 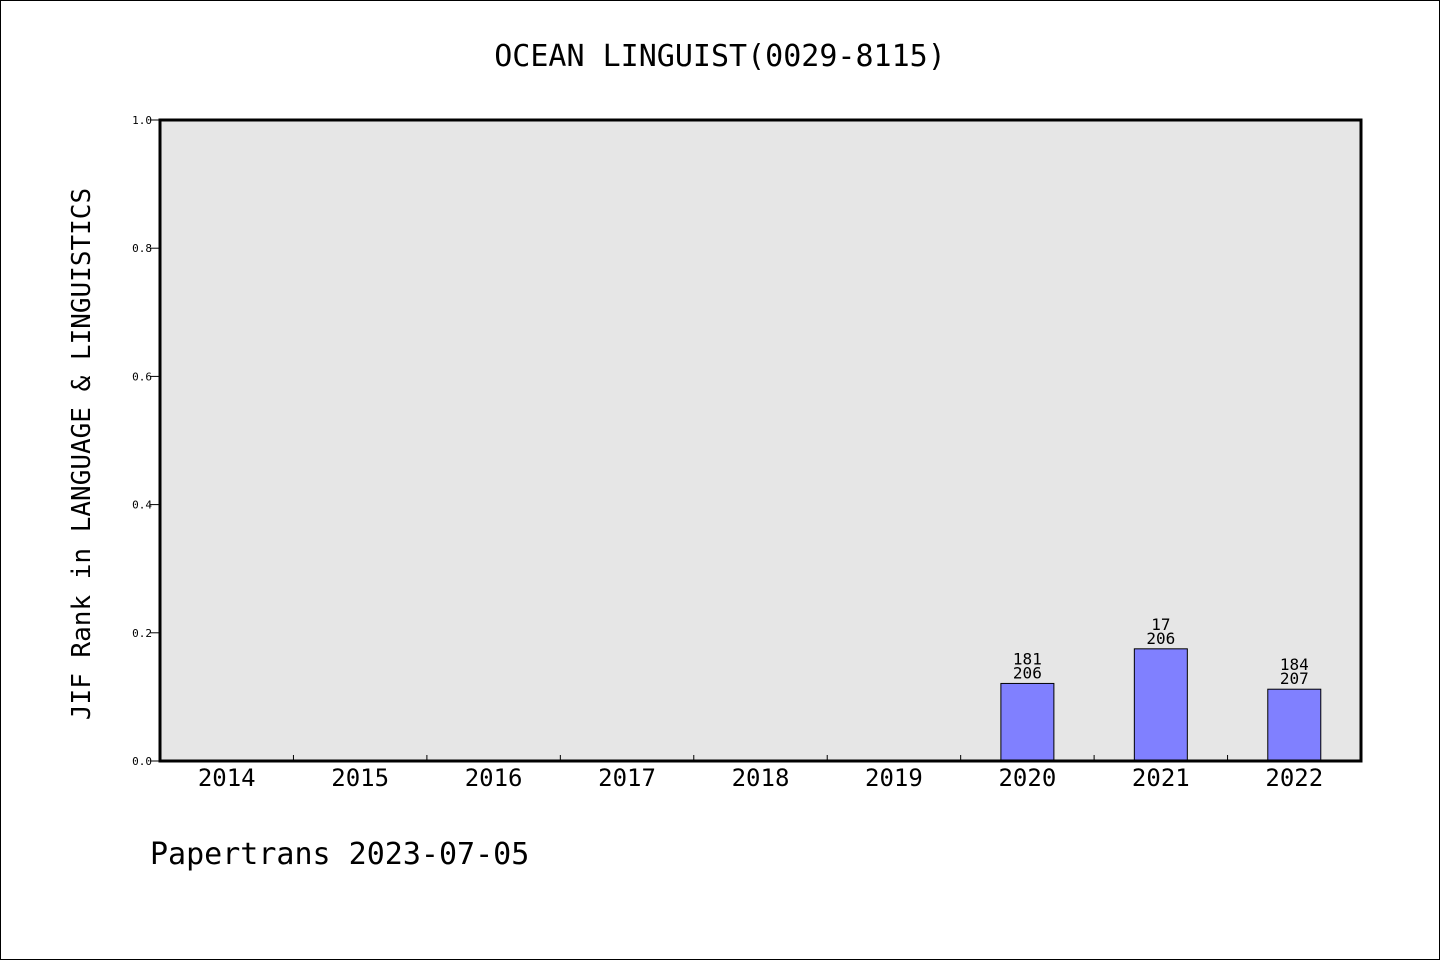 I want to click on chart-title: OCEAN LINGUIST(0029-8115), so click(x=720, y=56).